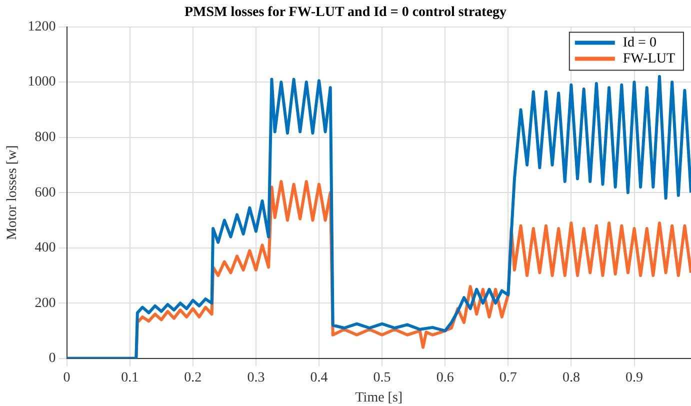  What do you see at coordinates (45, 192) in the screenshot?
I see `y-tick-label: 600` at bounding box center [45, 192].